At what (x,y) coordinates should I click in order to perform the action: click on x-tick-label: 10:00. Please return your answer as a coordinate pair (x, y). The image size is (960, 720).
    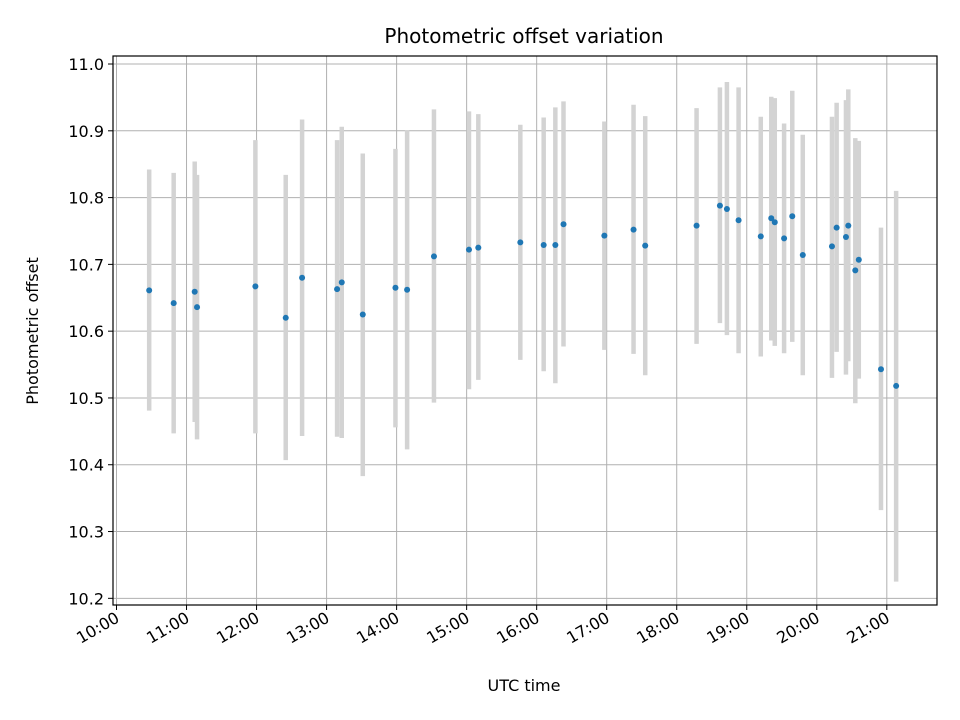
    Looking at the image, I should click on (97, 628).